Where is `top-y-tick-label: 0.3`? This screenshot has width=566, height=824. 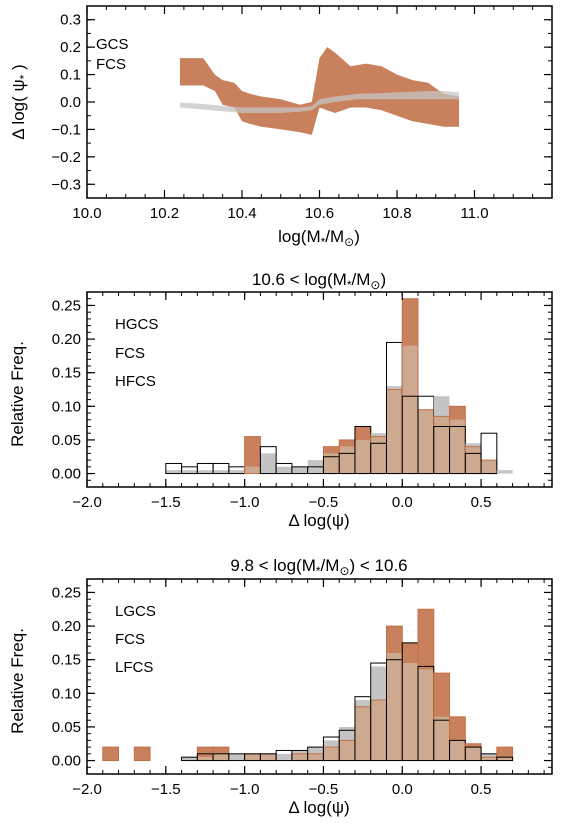 top-y-tick-label: 0.3 is located at coordinates (70, 20).